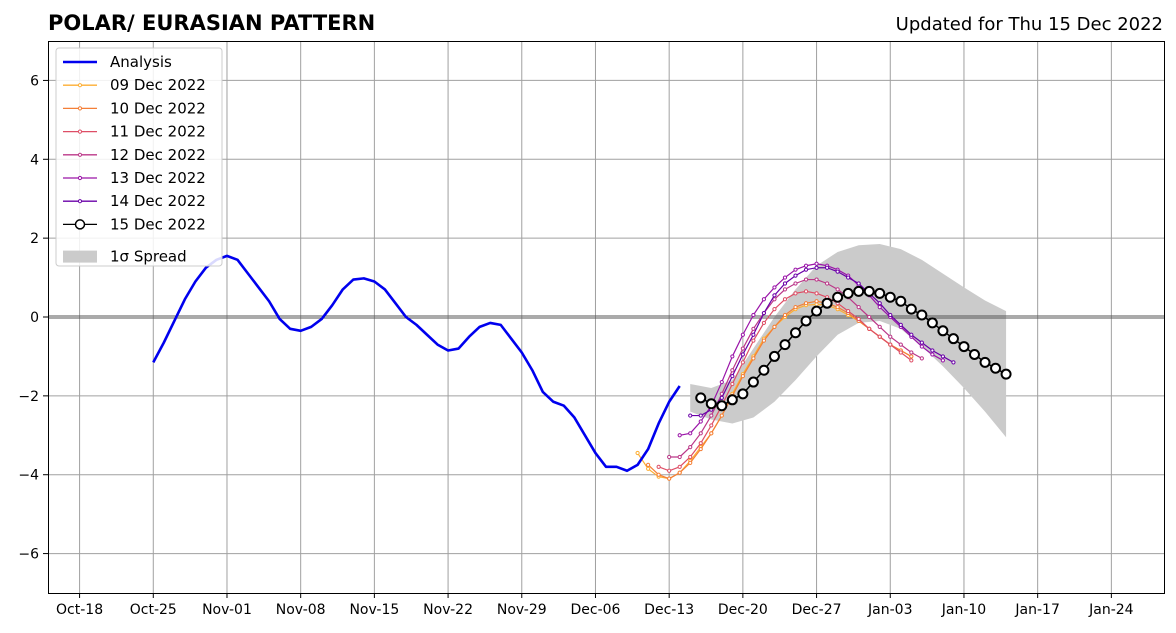 Image resolution: width=1176 pixels, height=633 pixels. I want to click on spread-band, so click(848, 341).